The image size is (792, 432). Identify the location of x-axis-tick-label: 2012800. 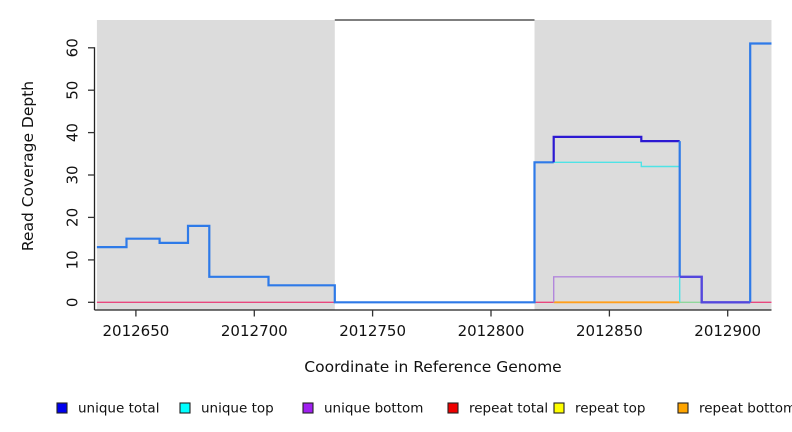
(491, 331).